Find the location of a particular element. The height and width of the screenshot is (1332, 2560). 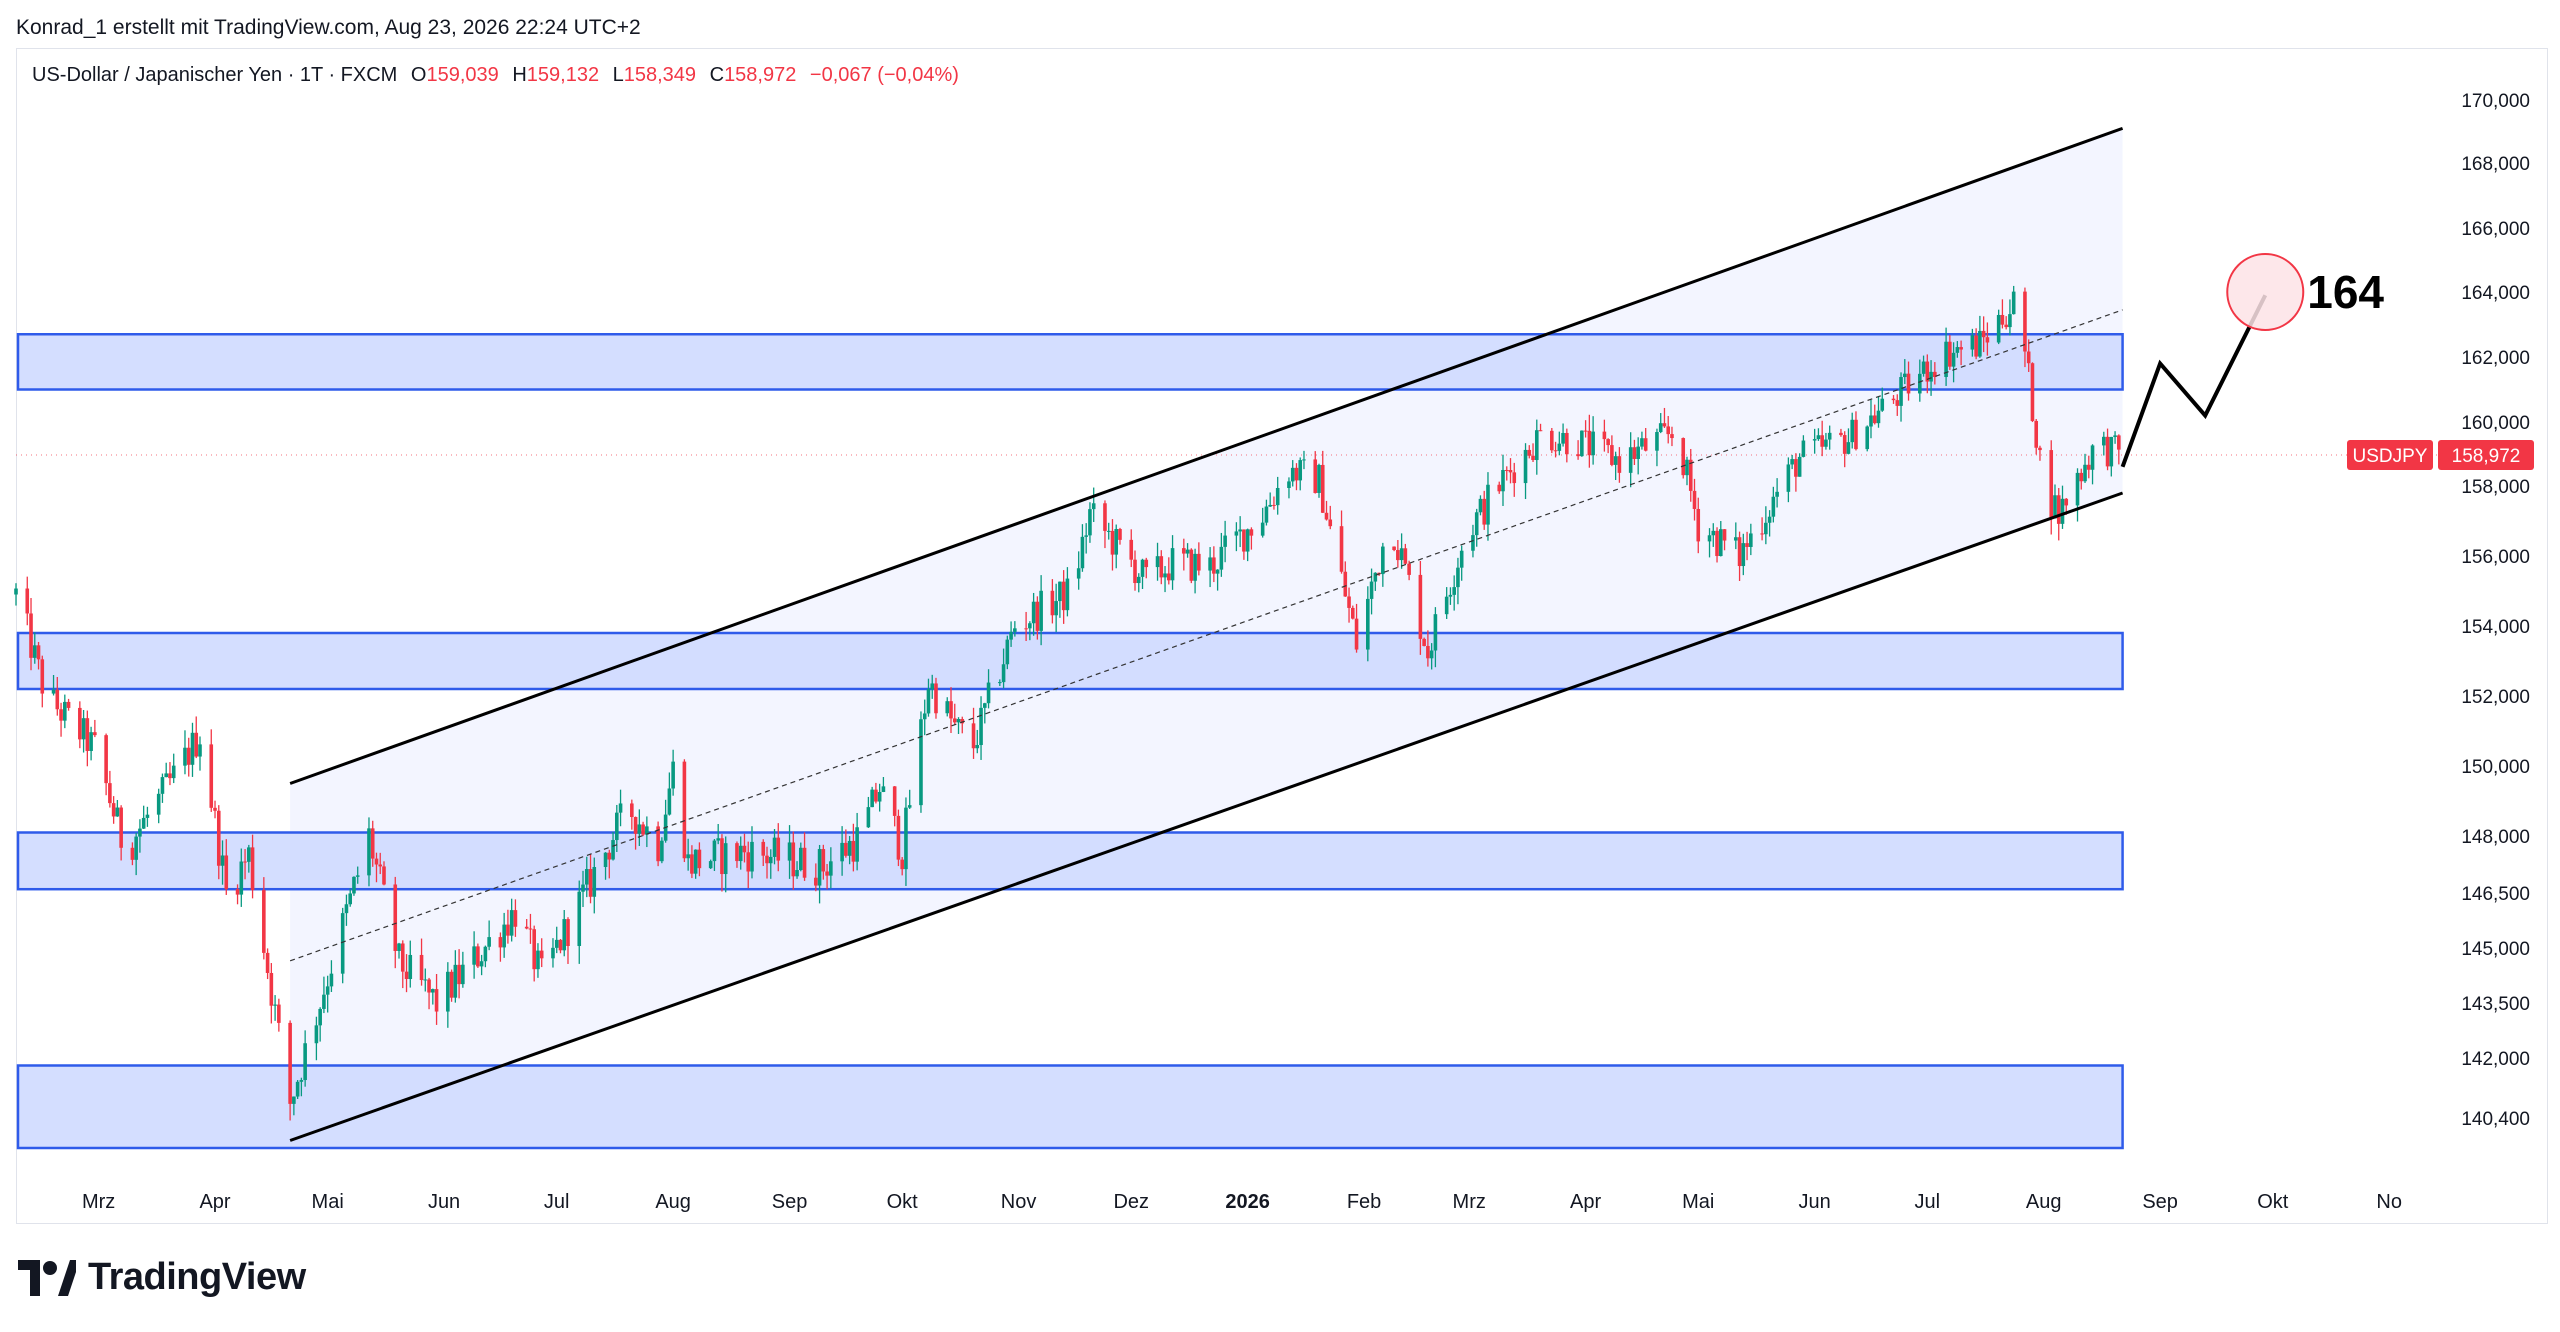

tradingview-brand: TradingView is located at coordinates (162, 1277).